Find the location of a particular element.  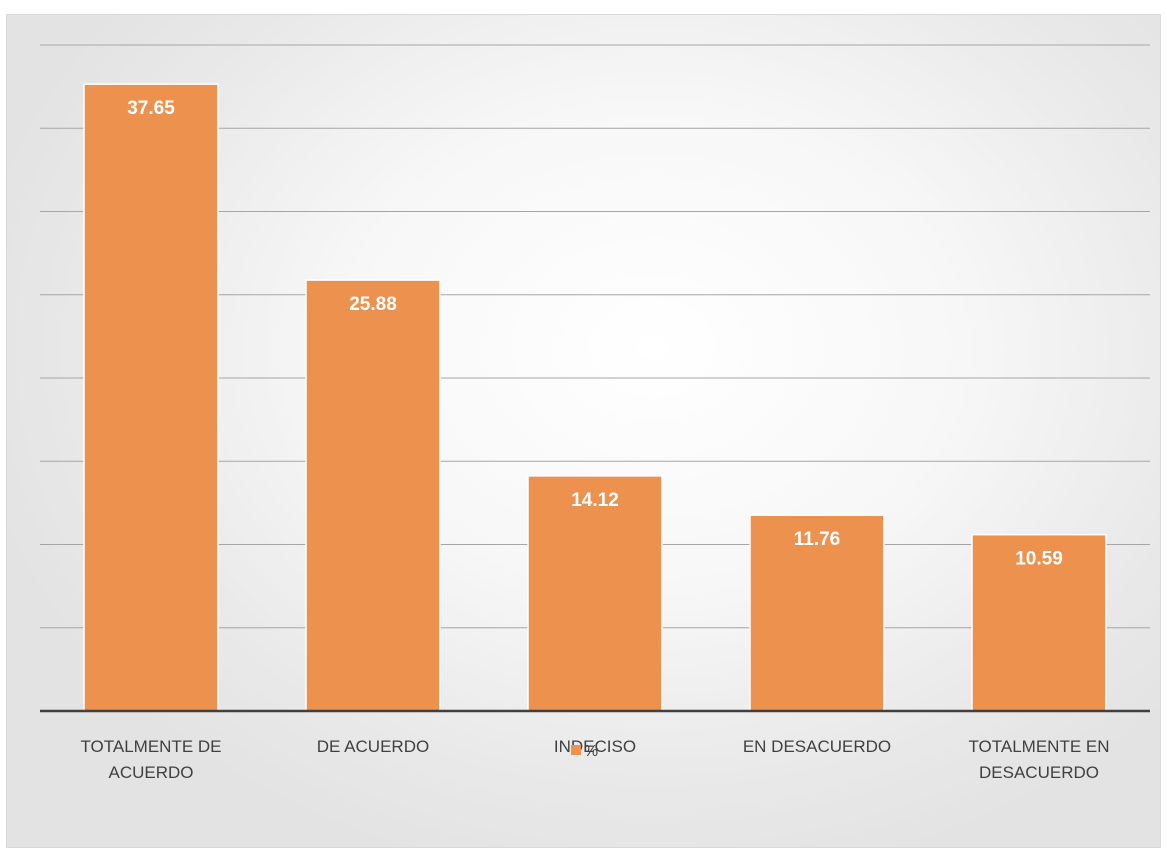

data-label: 10.59 is located at coordinates (1039, 559).